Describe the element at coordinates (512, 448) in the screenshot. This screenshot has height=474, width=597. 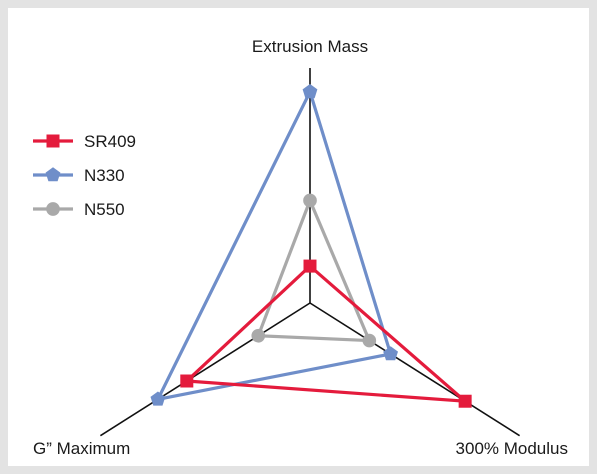
I see `axis-label-300-modulus: 300% Modulus` at that location.